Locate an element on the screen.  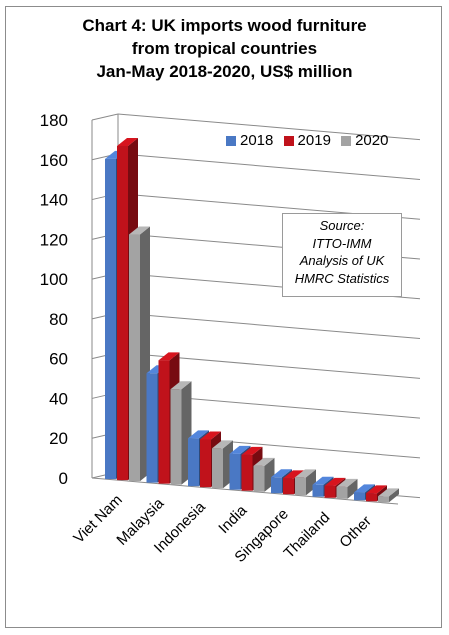
y-axis-tick-labels: 0 20 40 60 80 100 120 140 160 180 is located at coordinates (54, 299).